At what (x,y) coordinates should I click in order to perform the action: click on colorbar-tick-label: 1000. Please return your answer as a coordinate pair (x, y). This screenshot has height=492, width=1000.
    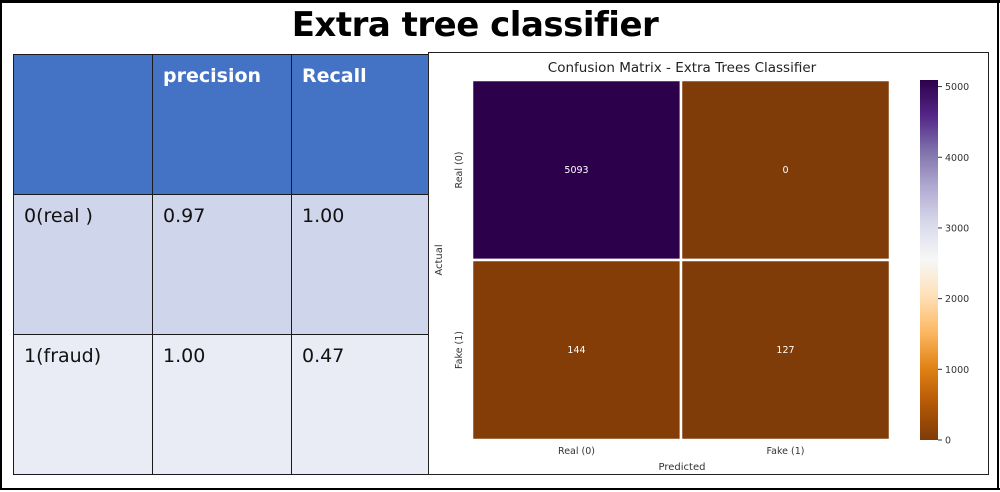
    Looking at the image, I should click on (957, 370).